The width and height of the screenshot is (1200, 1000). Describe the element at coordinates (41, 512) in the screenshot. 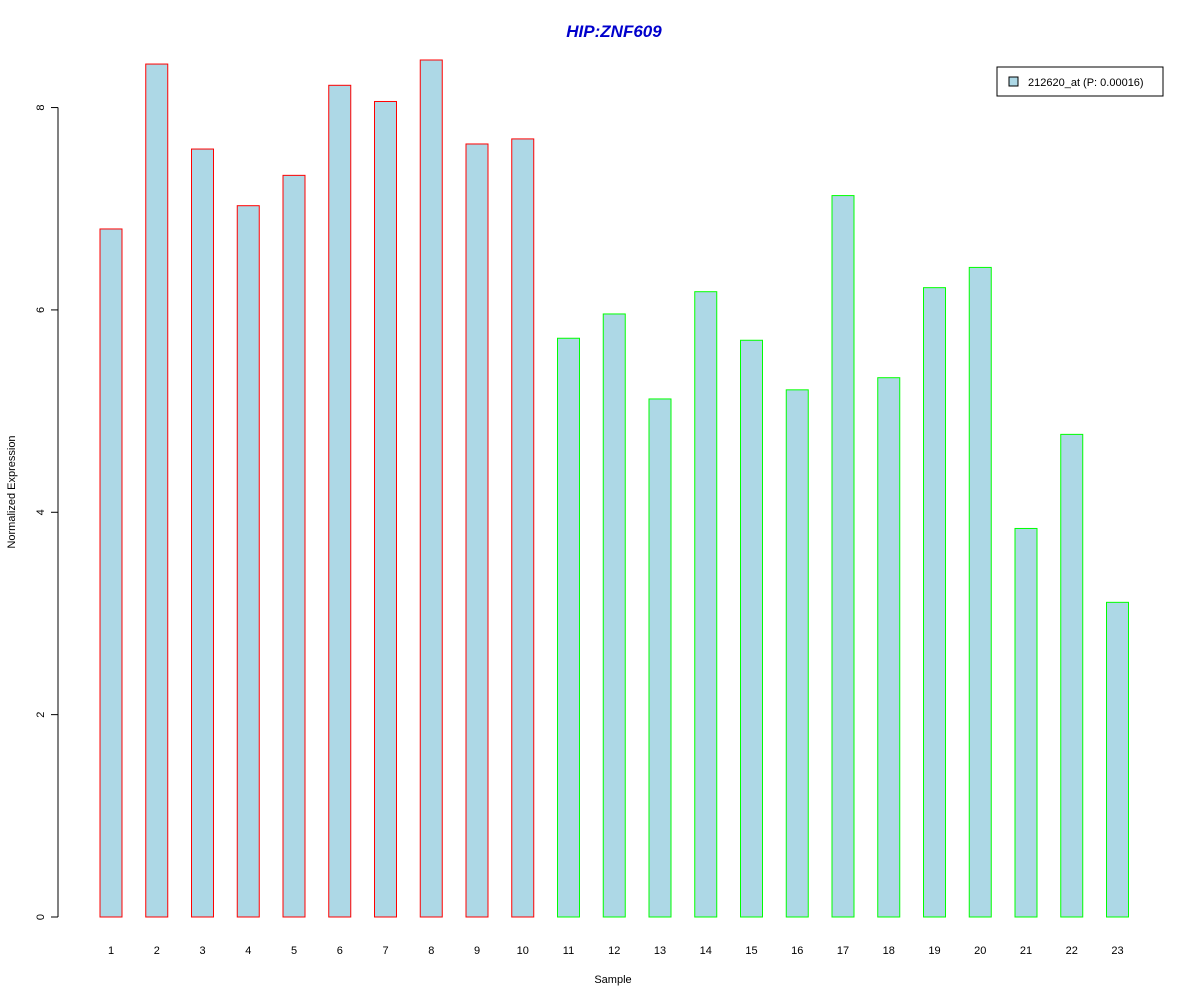

I see `y-tick-label: 4` at that location.